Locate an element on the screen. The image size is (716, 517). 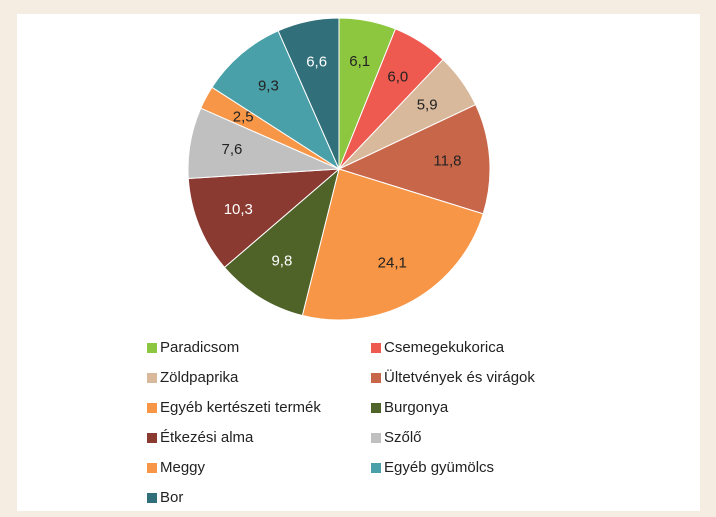
legend-label: Meggy is located at coordinates (183, 467).